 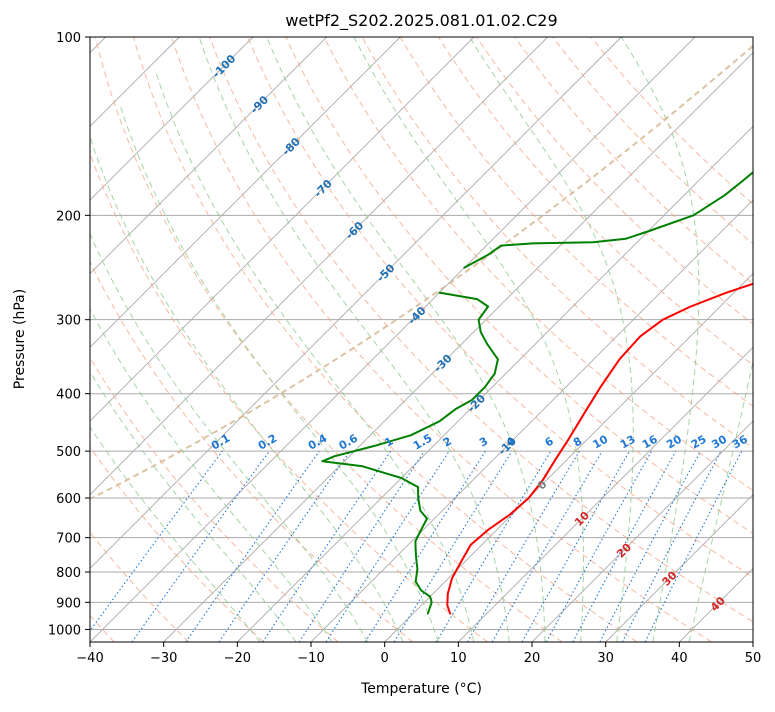 What do you see at coordinates (679, 658) in the screenshot?
I see `x-tick-label: 40` at bounding box center [679, 658].